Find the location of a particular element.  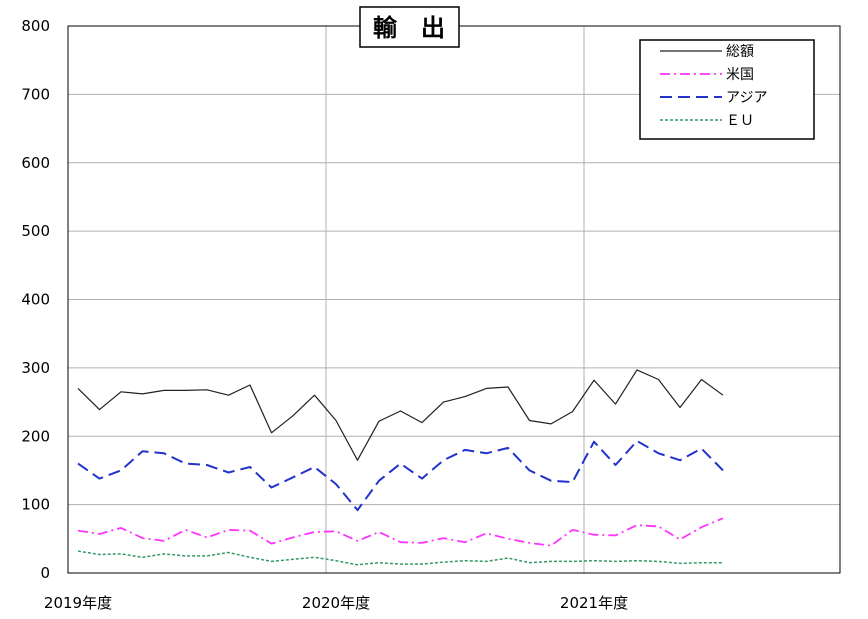

y-tick-label: 500 is located at coordinates (35, 231).